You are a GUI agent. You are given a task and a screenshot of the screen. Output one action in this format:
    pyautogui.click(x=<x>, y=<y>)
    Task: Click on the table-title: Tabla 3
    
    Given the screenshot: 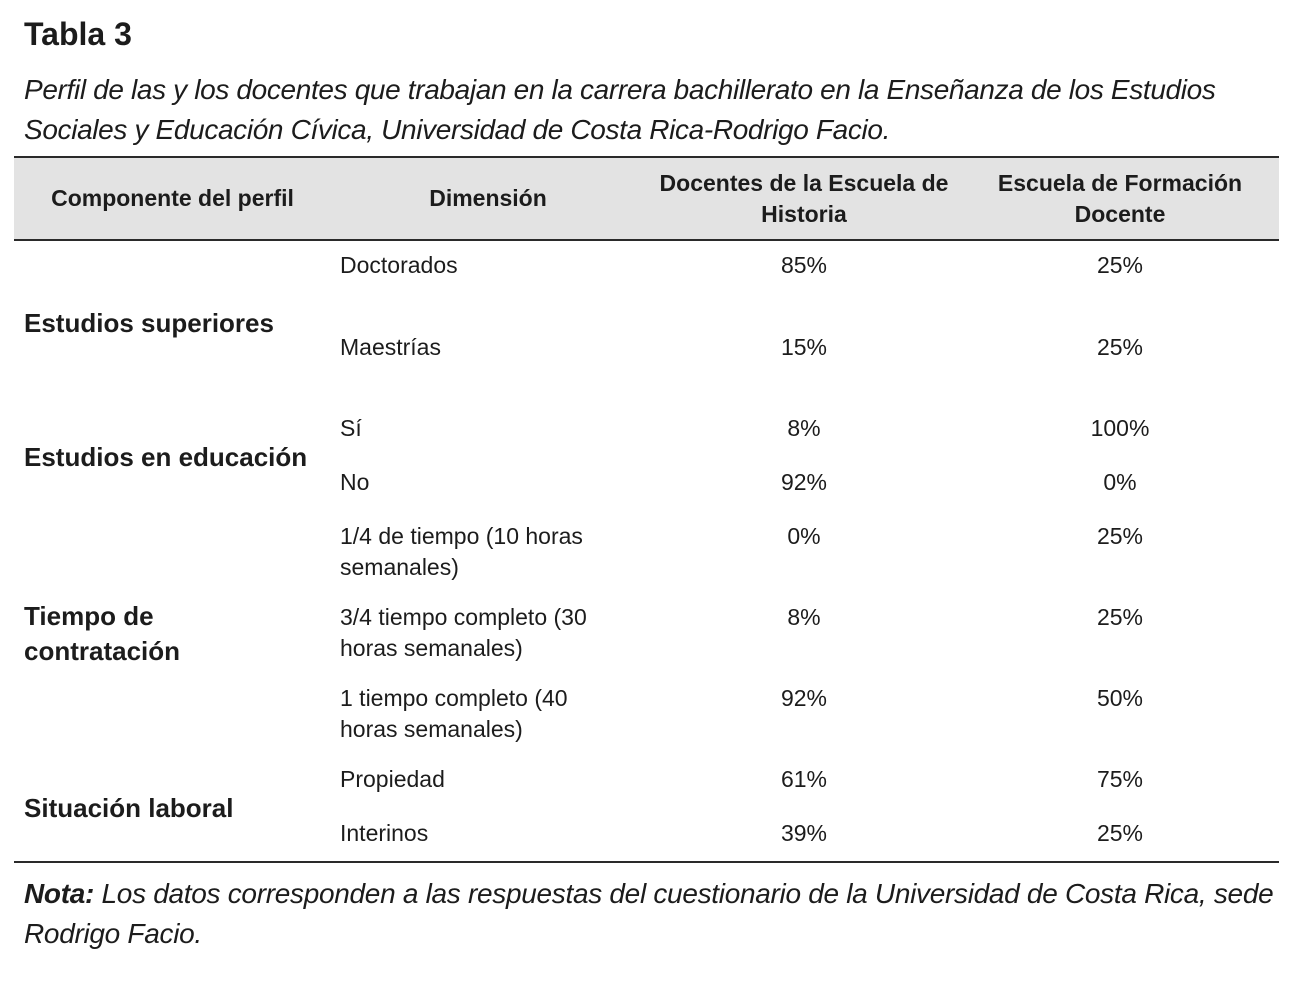 What is the action you would take?
    pyautogui.click(x=78, y=34)
    